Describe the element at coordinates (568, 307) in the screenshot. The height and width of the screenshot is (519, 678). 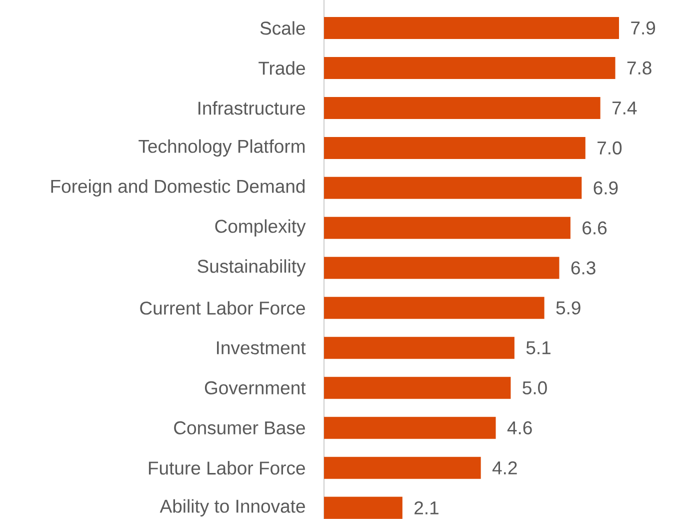
I see `data-label: 5.9` at that location.